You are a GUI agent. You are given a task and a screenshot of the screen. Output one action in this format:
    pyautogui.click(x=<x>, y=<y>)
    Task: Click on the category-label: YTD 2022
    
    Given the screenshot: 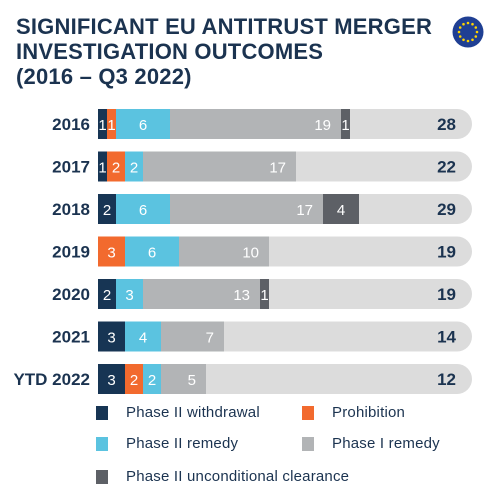 What is the action you would take?
    pyautogui.click(x=51, y=379)
    